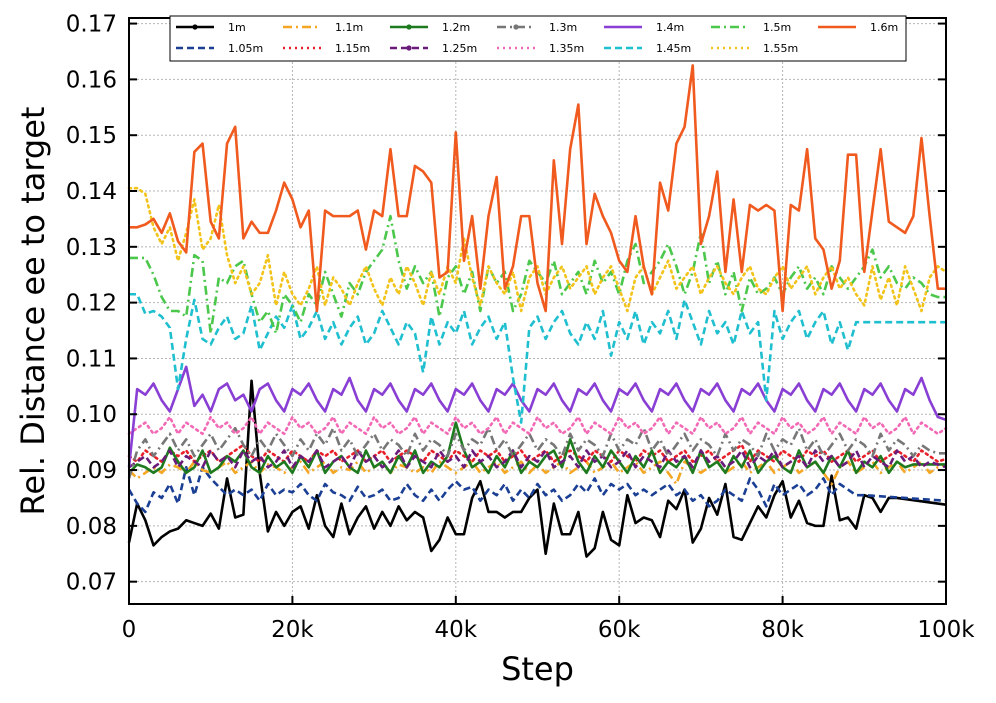 This screenshot has height=703, width=996. What do you see at coordinates (563, 27) in the screenshot?
I see `legend-label: 1.3m` at bounding box center [563, 27].